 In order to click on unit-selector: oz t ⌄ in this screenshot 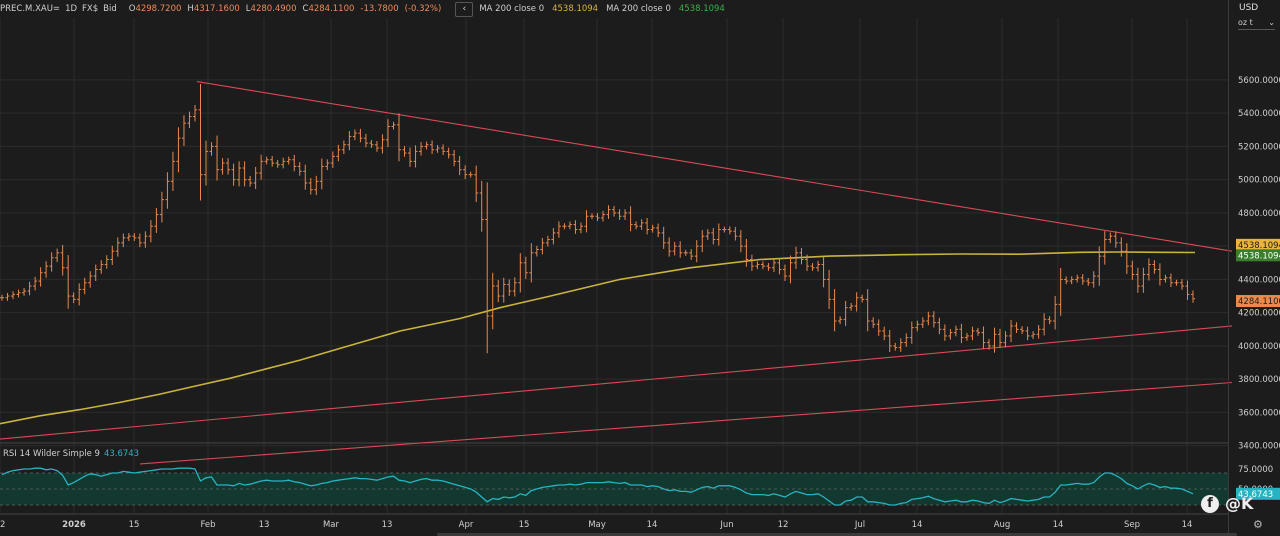, I will do `click(1256, 23)`.